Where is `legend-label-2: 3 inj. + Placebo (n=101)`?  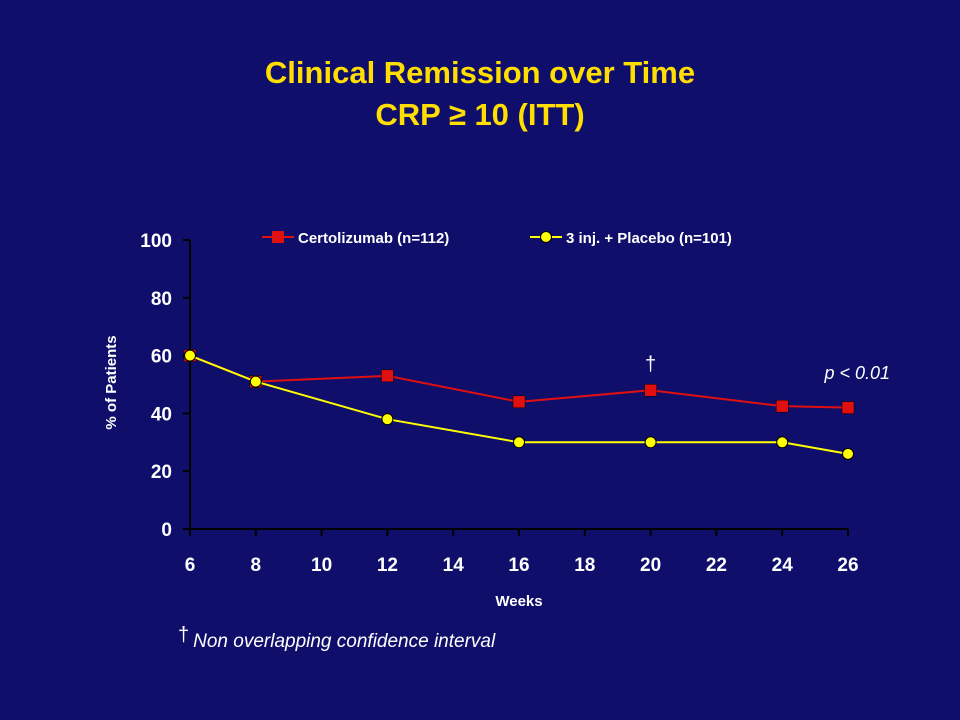 legend-label-2: 3 inj. + Placebo (n=101) is located at coordinates (649, 238).